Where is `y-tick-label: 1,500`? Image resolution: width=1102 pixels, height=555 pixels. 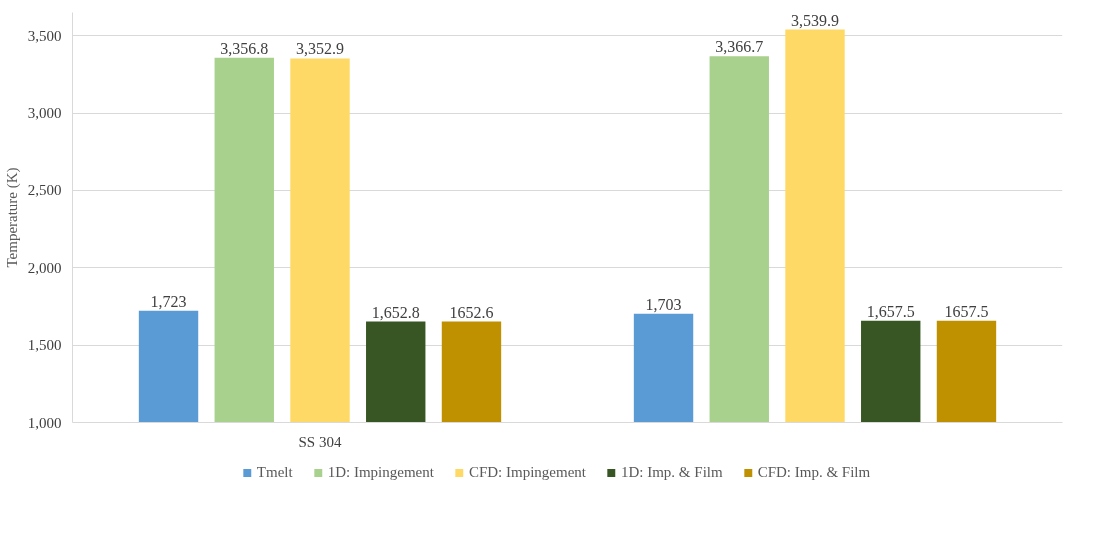
y-tick-label: 1,500 is located at coordinates (44, 345).